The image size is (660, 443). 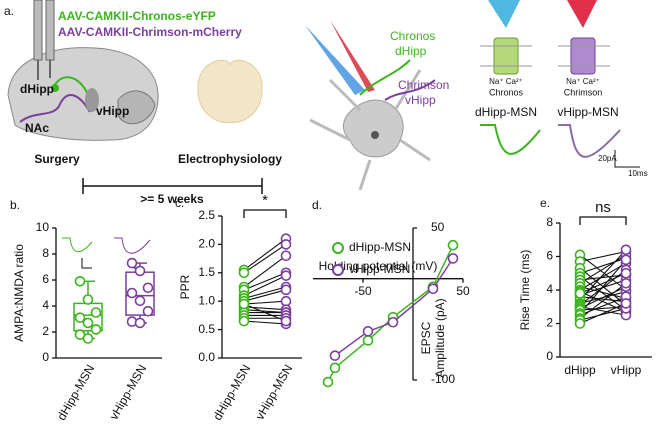 I want to click on region-label: NAc, so click(x=37, y=128).